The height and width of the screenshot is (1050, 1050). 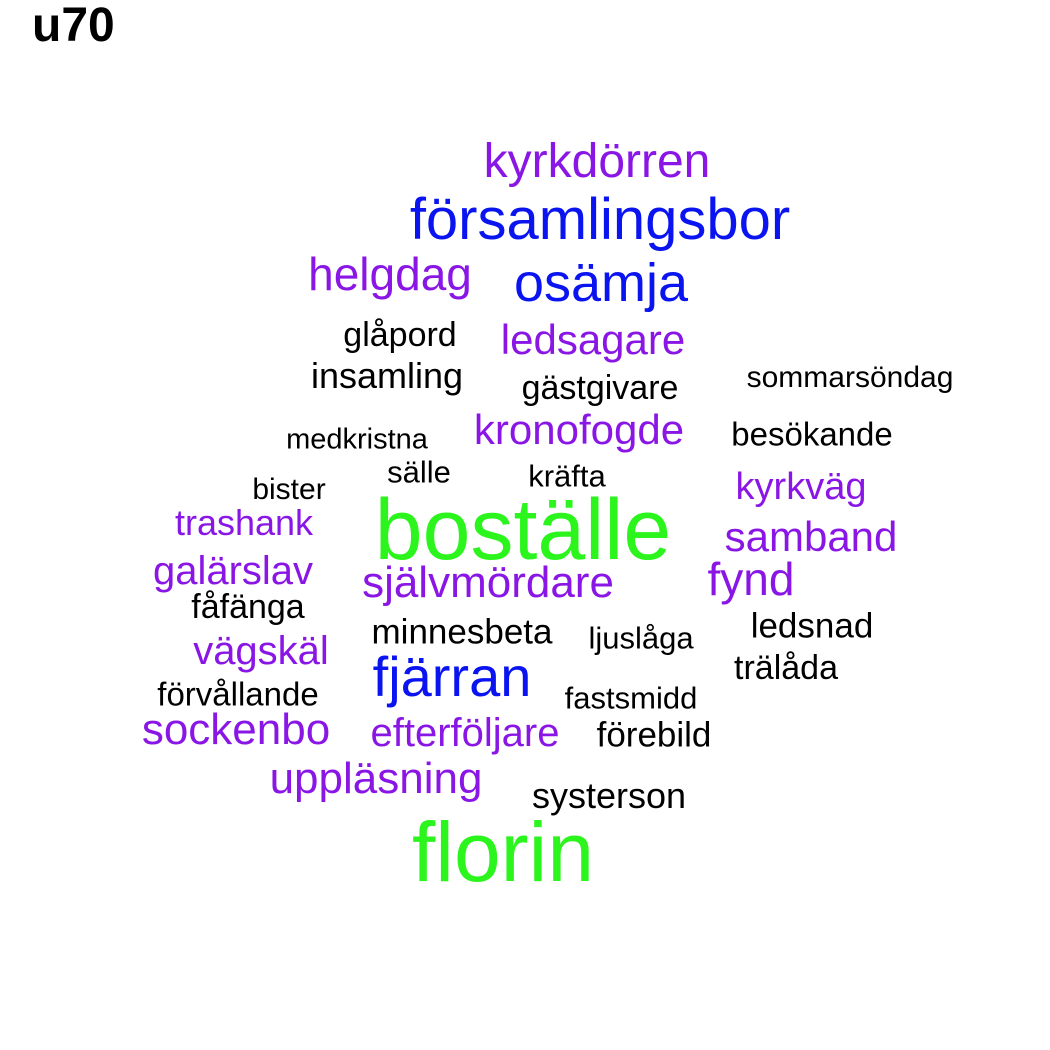 I want to click on word-17: boställe, so click(x=523, y=530).